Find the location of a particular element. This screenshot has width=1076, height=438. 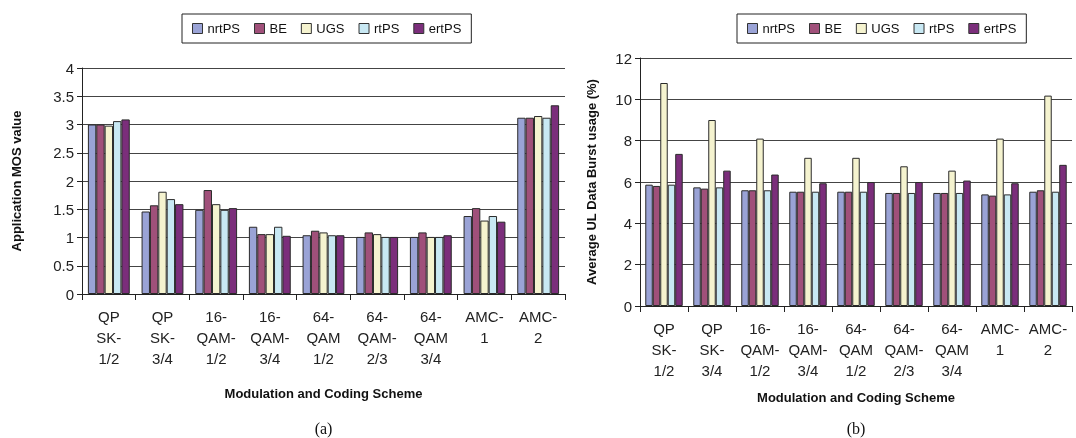

y-tick-label: 12 is located at coordinates (623, 58).